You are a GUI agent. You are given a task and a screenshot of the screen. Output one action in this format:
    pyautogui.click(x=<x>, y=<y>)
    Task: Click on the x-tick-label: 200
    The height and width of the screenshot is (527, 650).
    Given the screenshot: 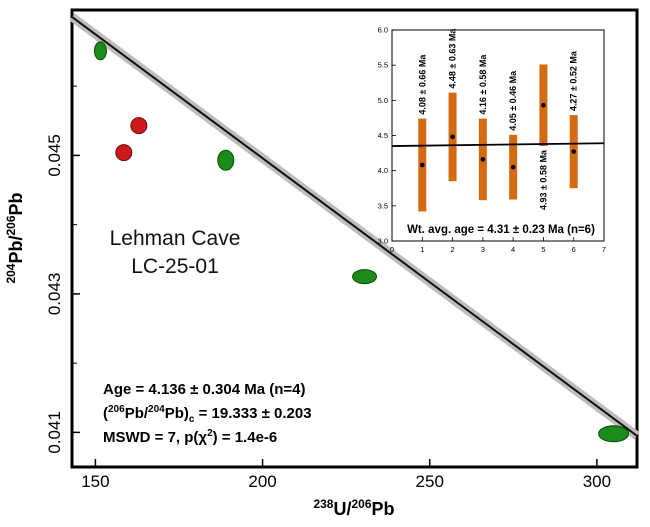 What is the action you would take?
    pyautogui.click(x=262, y=481)
    